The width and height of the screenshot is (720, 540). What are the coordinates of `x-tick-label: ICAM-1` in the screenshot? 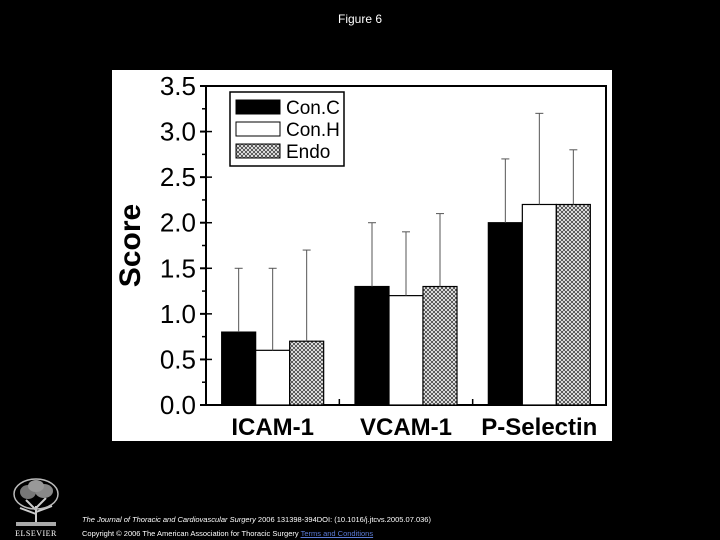 It's located at (272, 427).